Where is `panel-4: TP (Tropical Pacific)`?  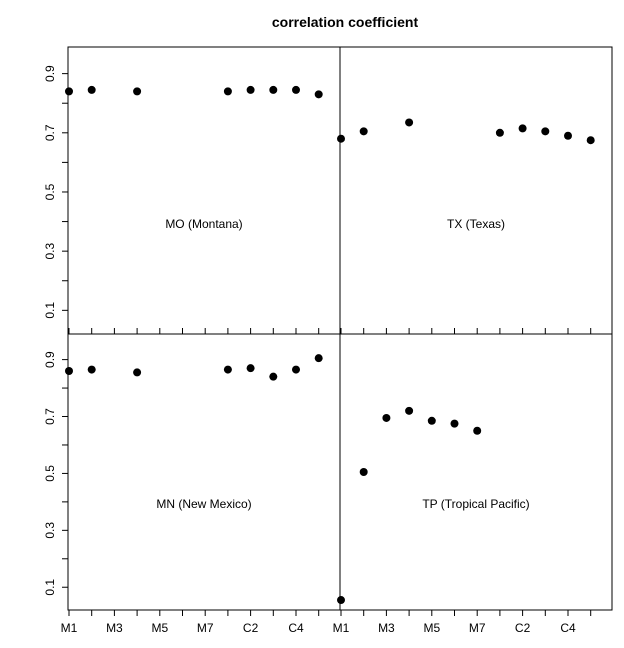 panel-4: TP (Tropical Pacific) is located at coordinates (433, 505).